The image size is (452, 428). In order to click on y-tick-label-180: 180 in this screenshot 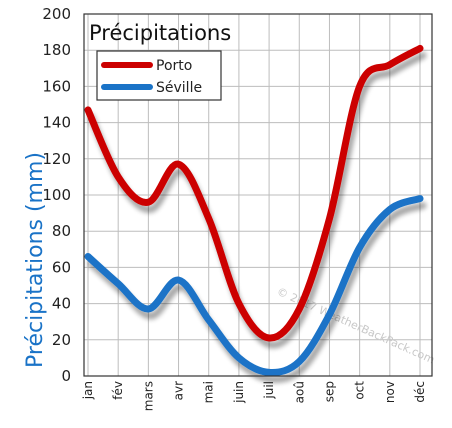, I will do `click(56, 50)`.